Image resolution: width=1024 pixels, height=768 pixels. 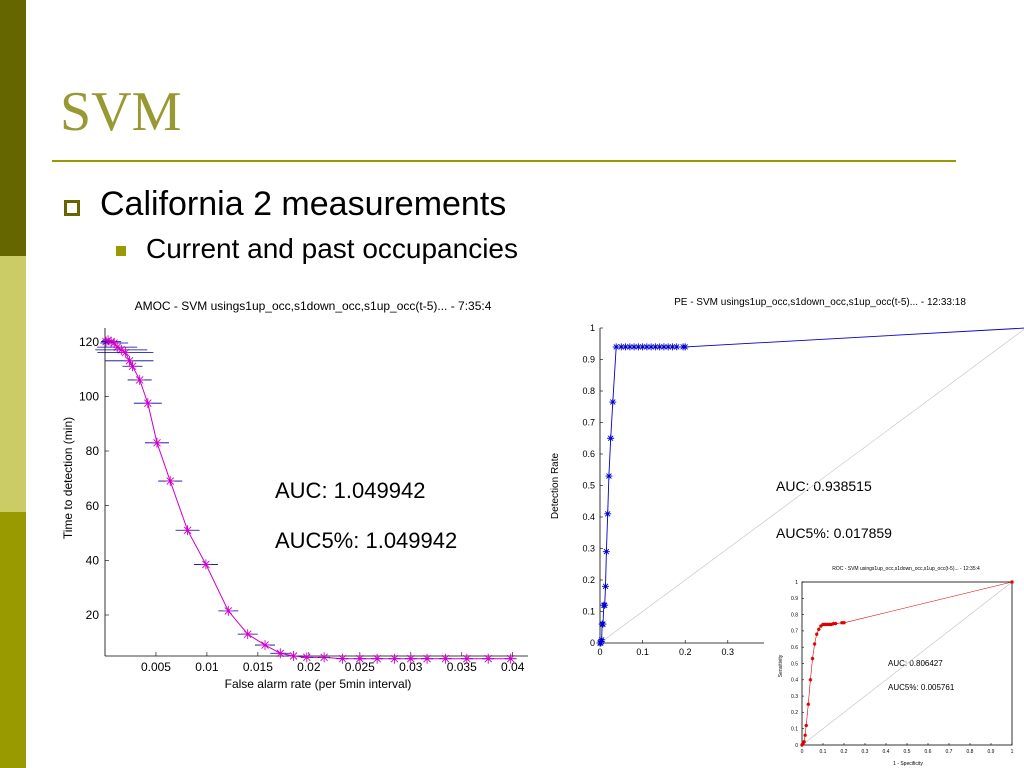 I want to click on sidebar-band-bottom, so click(x=13, y=640).